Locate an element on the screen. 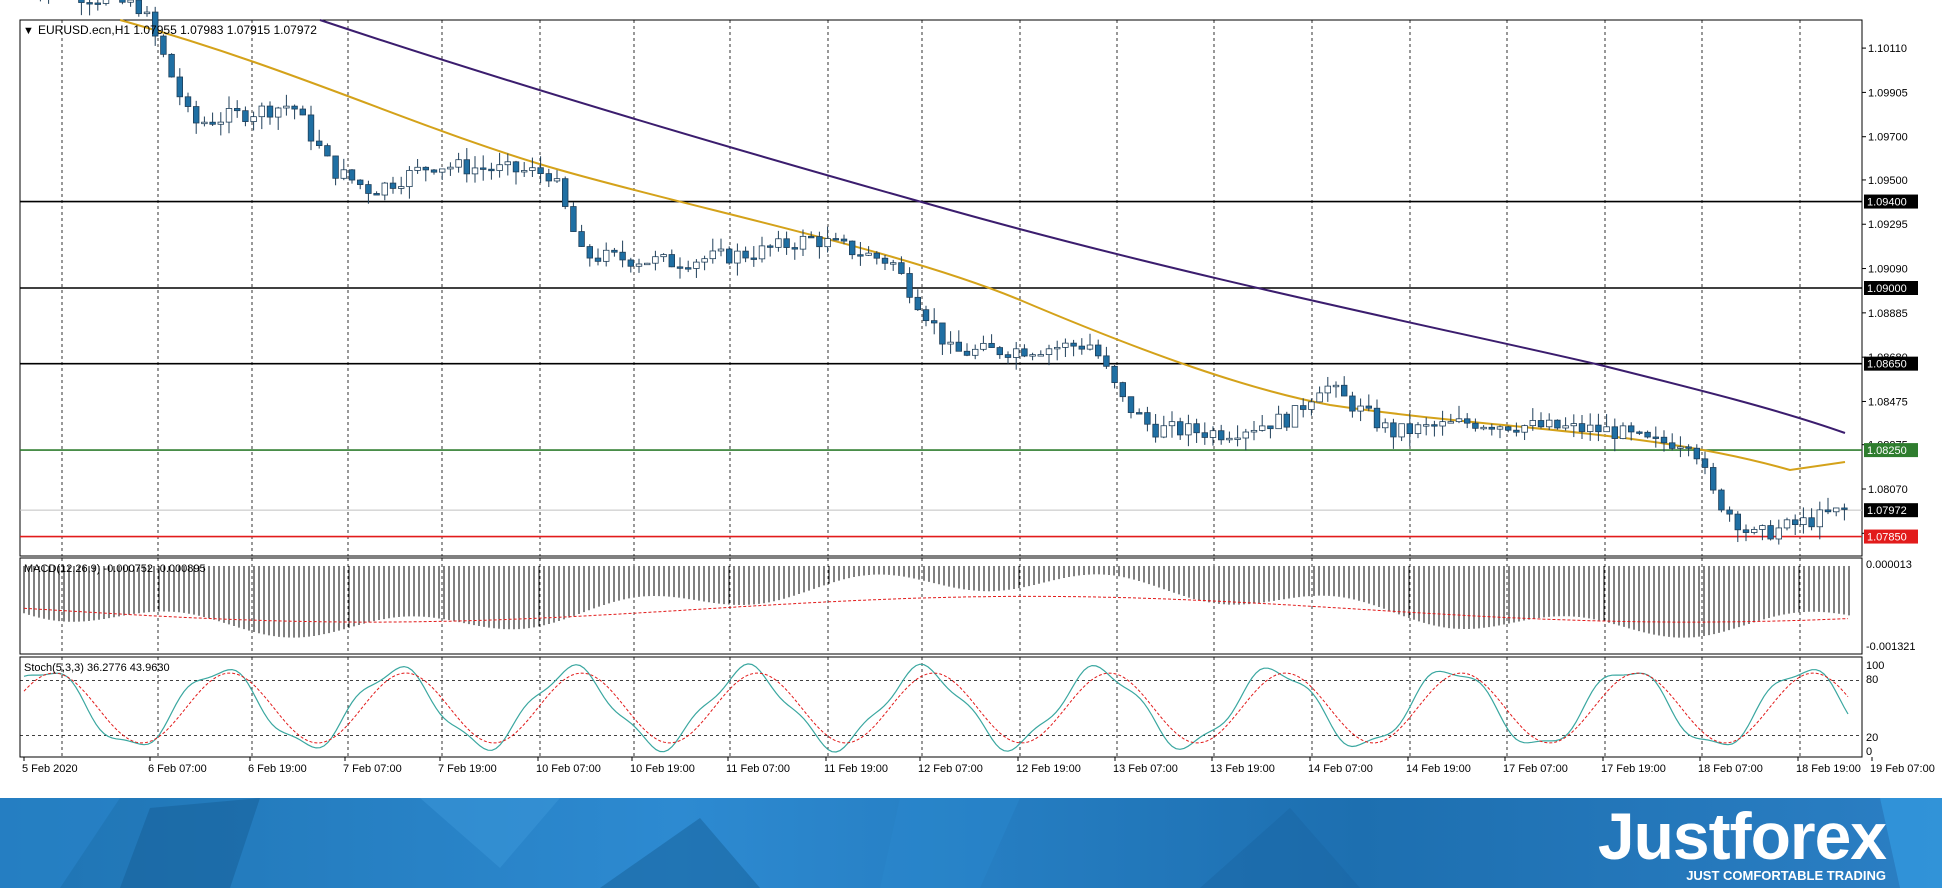 The height and width of the screenshot is (888, 1942). price-level-tag-text: 1.09000 is located at coordinates (1887, 289).